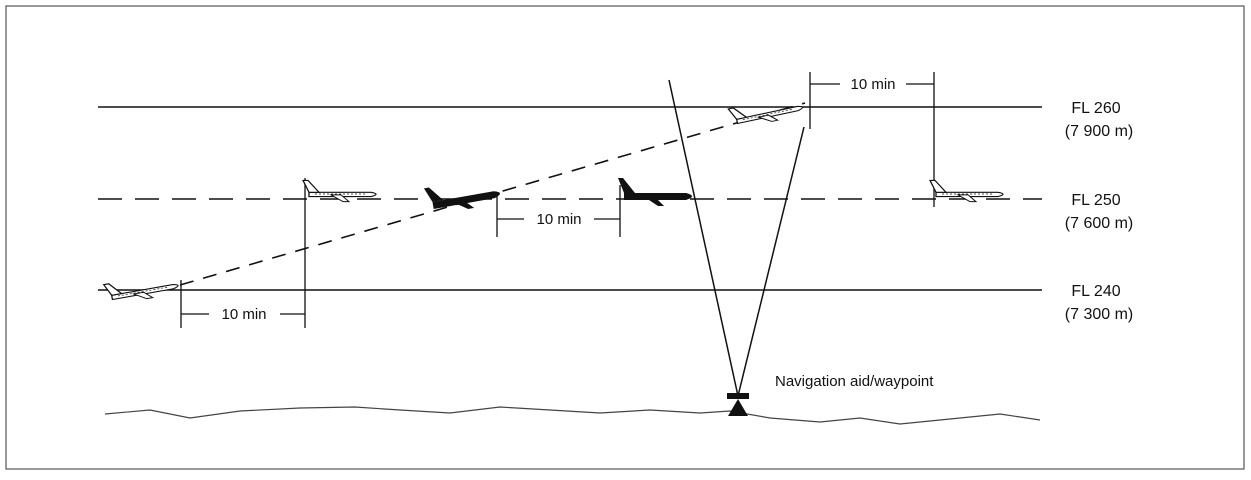 This screenshot has height=480, width=1251. What do you see at coordinates (872, 84) in the screenshot?
I see `interval-label-top: 10 min` at bounding box center [872, 84].